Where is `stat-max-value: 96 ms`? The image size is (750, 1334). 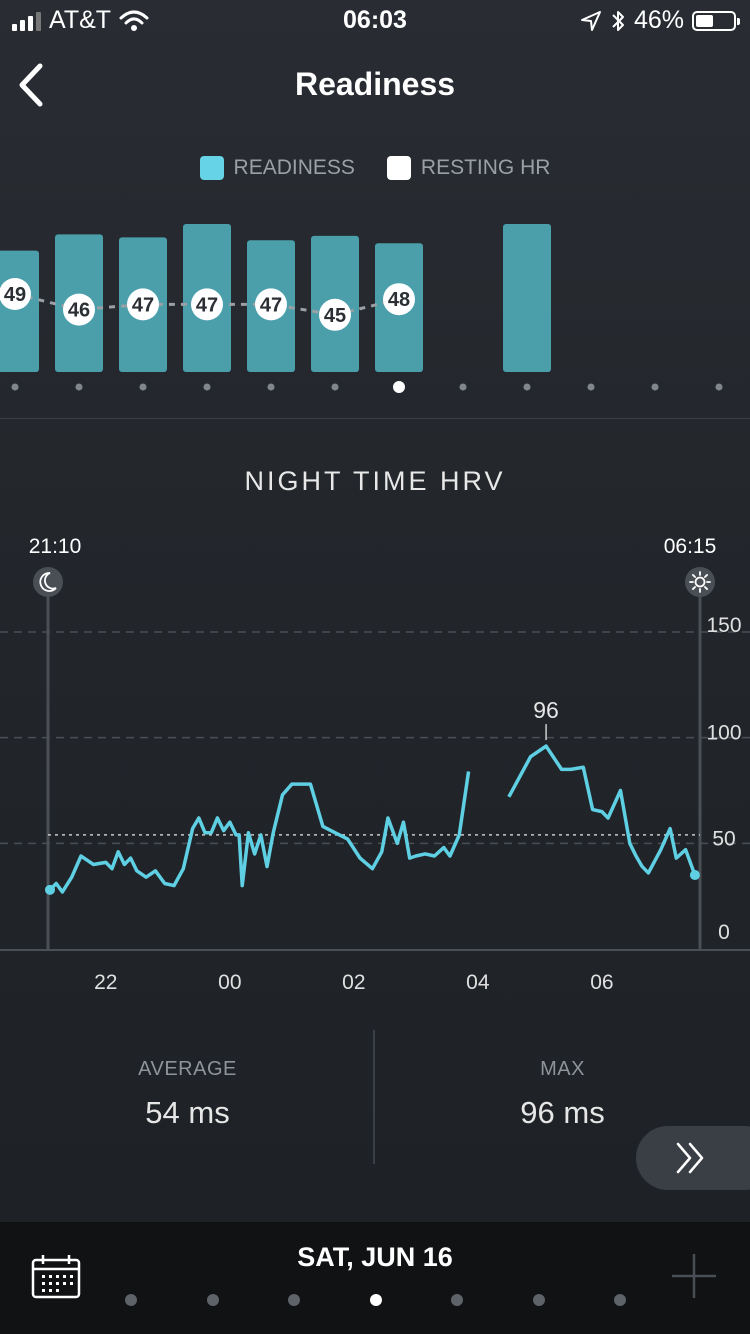
stat-max-value: 96 ms is located at coordinates (562, 1112).